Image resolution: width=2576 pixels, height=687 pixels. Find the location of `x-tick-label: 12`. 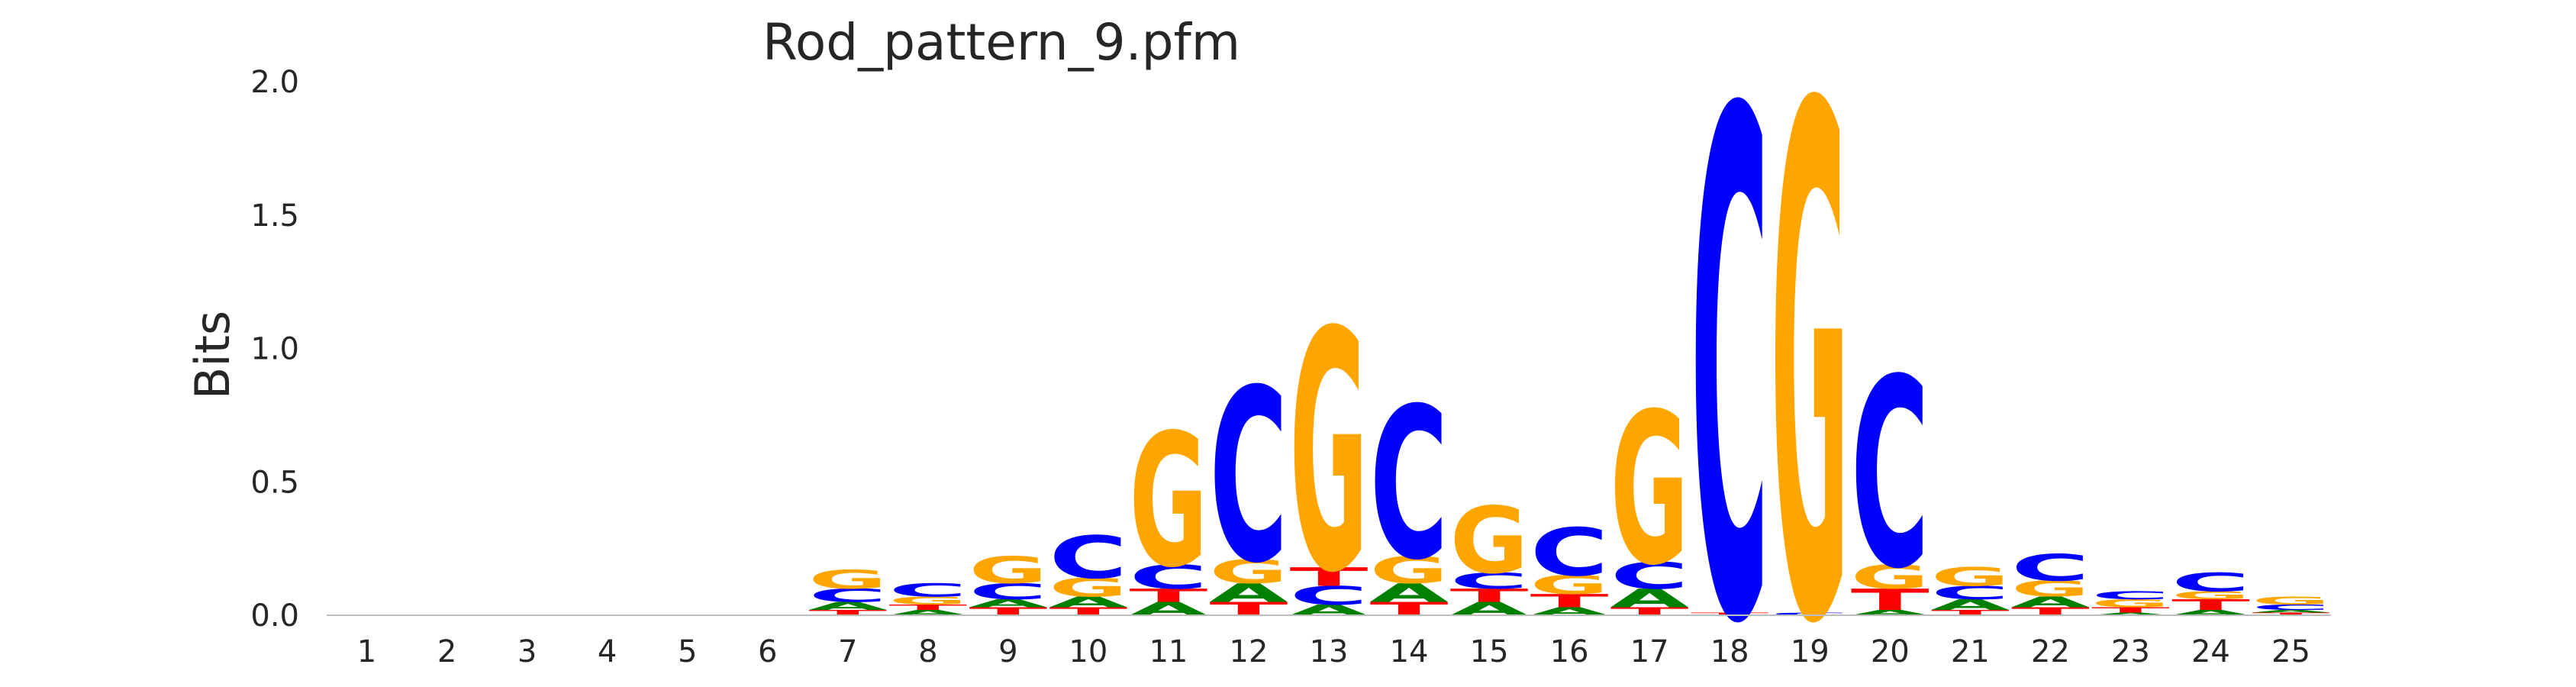

x-tick-label: 12 is located at coordinates (1249, 651).